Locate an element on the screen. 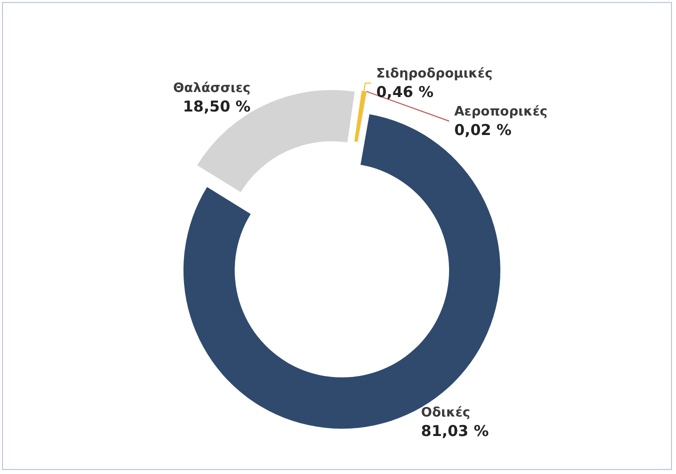  slice-label: Σιδηροδρομικές is located at coordinates (434, 74).